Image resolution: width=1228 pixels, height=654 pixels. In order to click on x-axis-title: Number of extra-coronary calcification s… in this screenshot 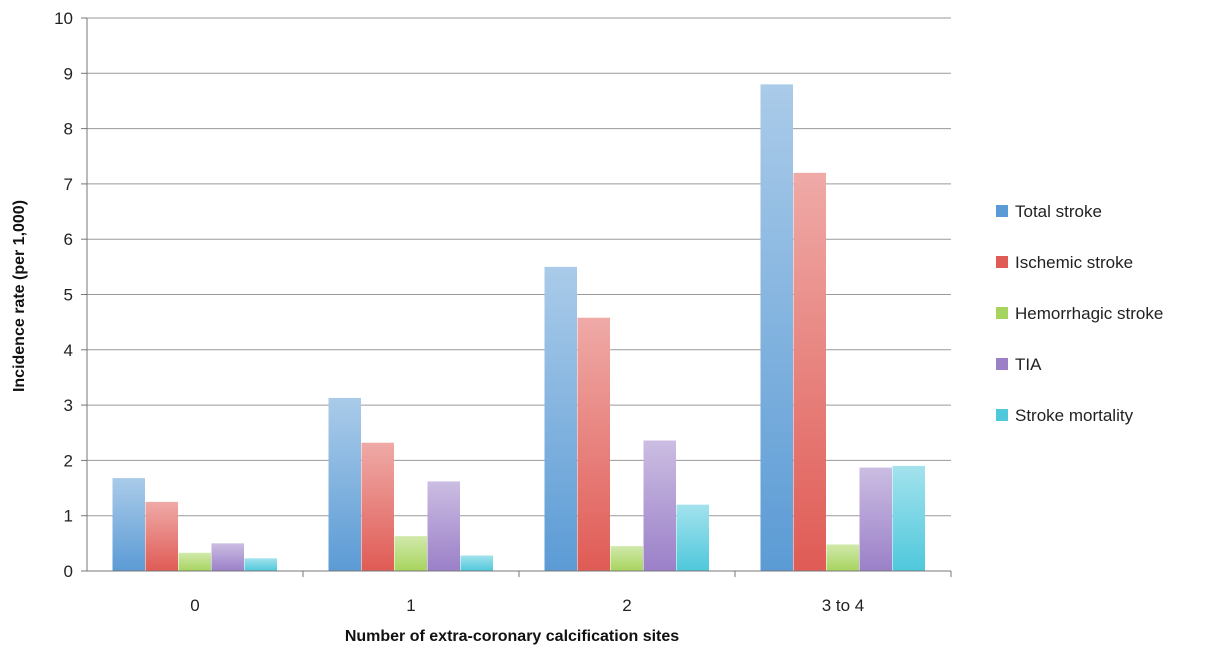, I will do `click(512, 636)`.